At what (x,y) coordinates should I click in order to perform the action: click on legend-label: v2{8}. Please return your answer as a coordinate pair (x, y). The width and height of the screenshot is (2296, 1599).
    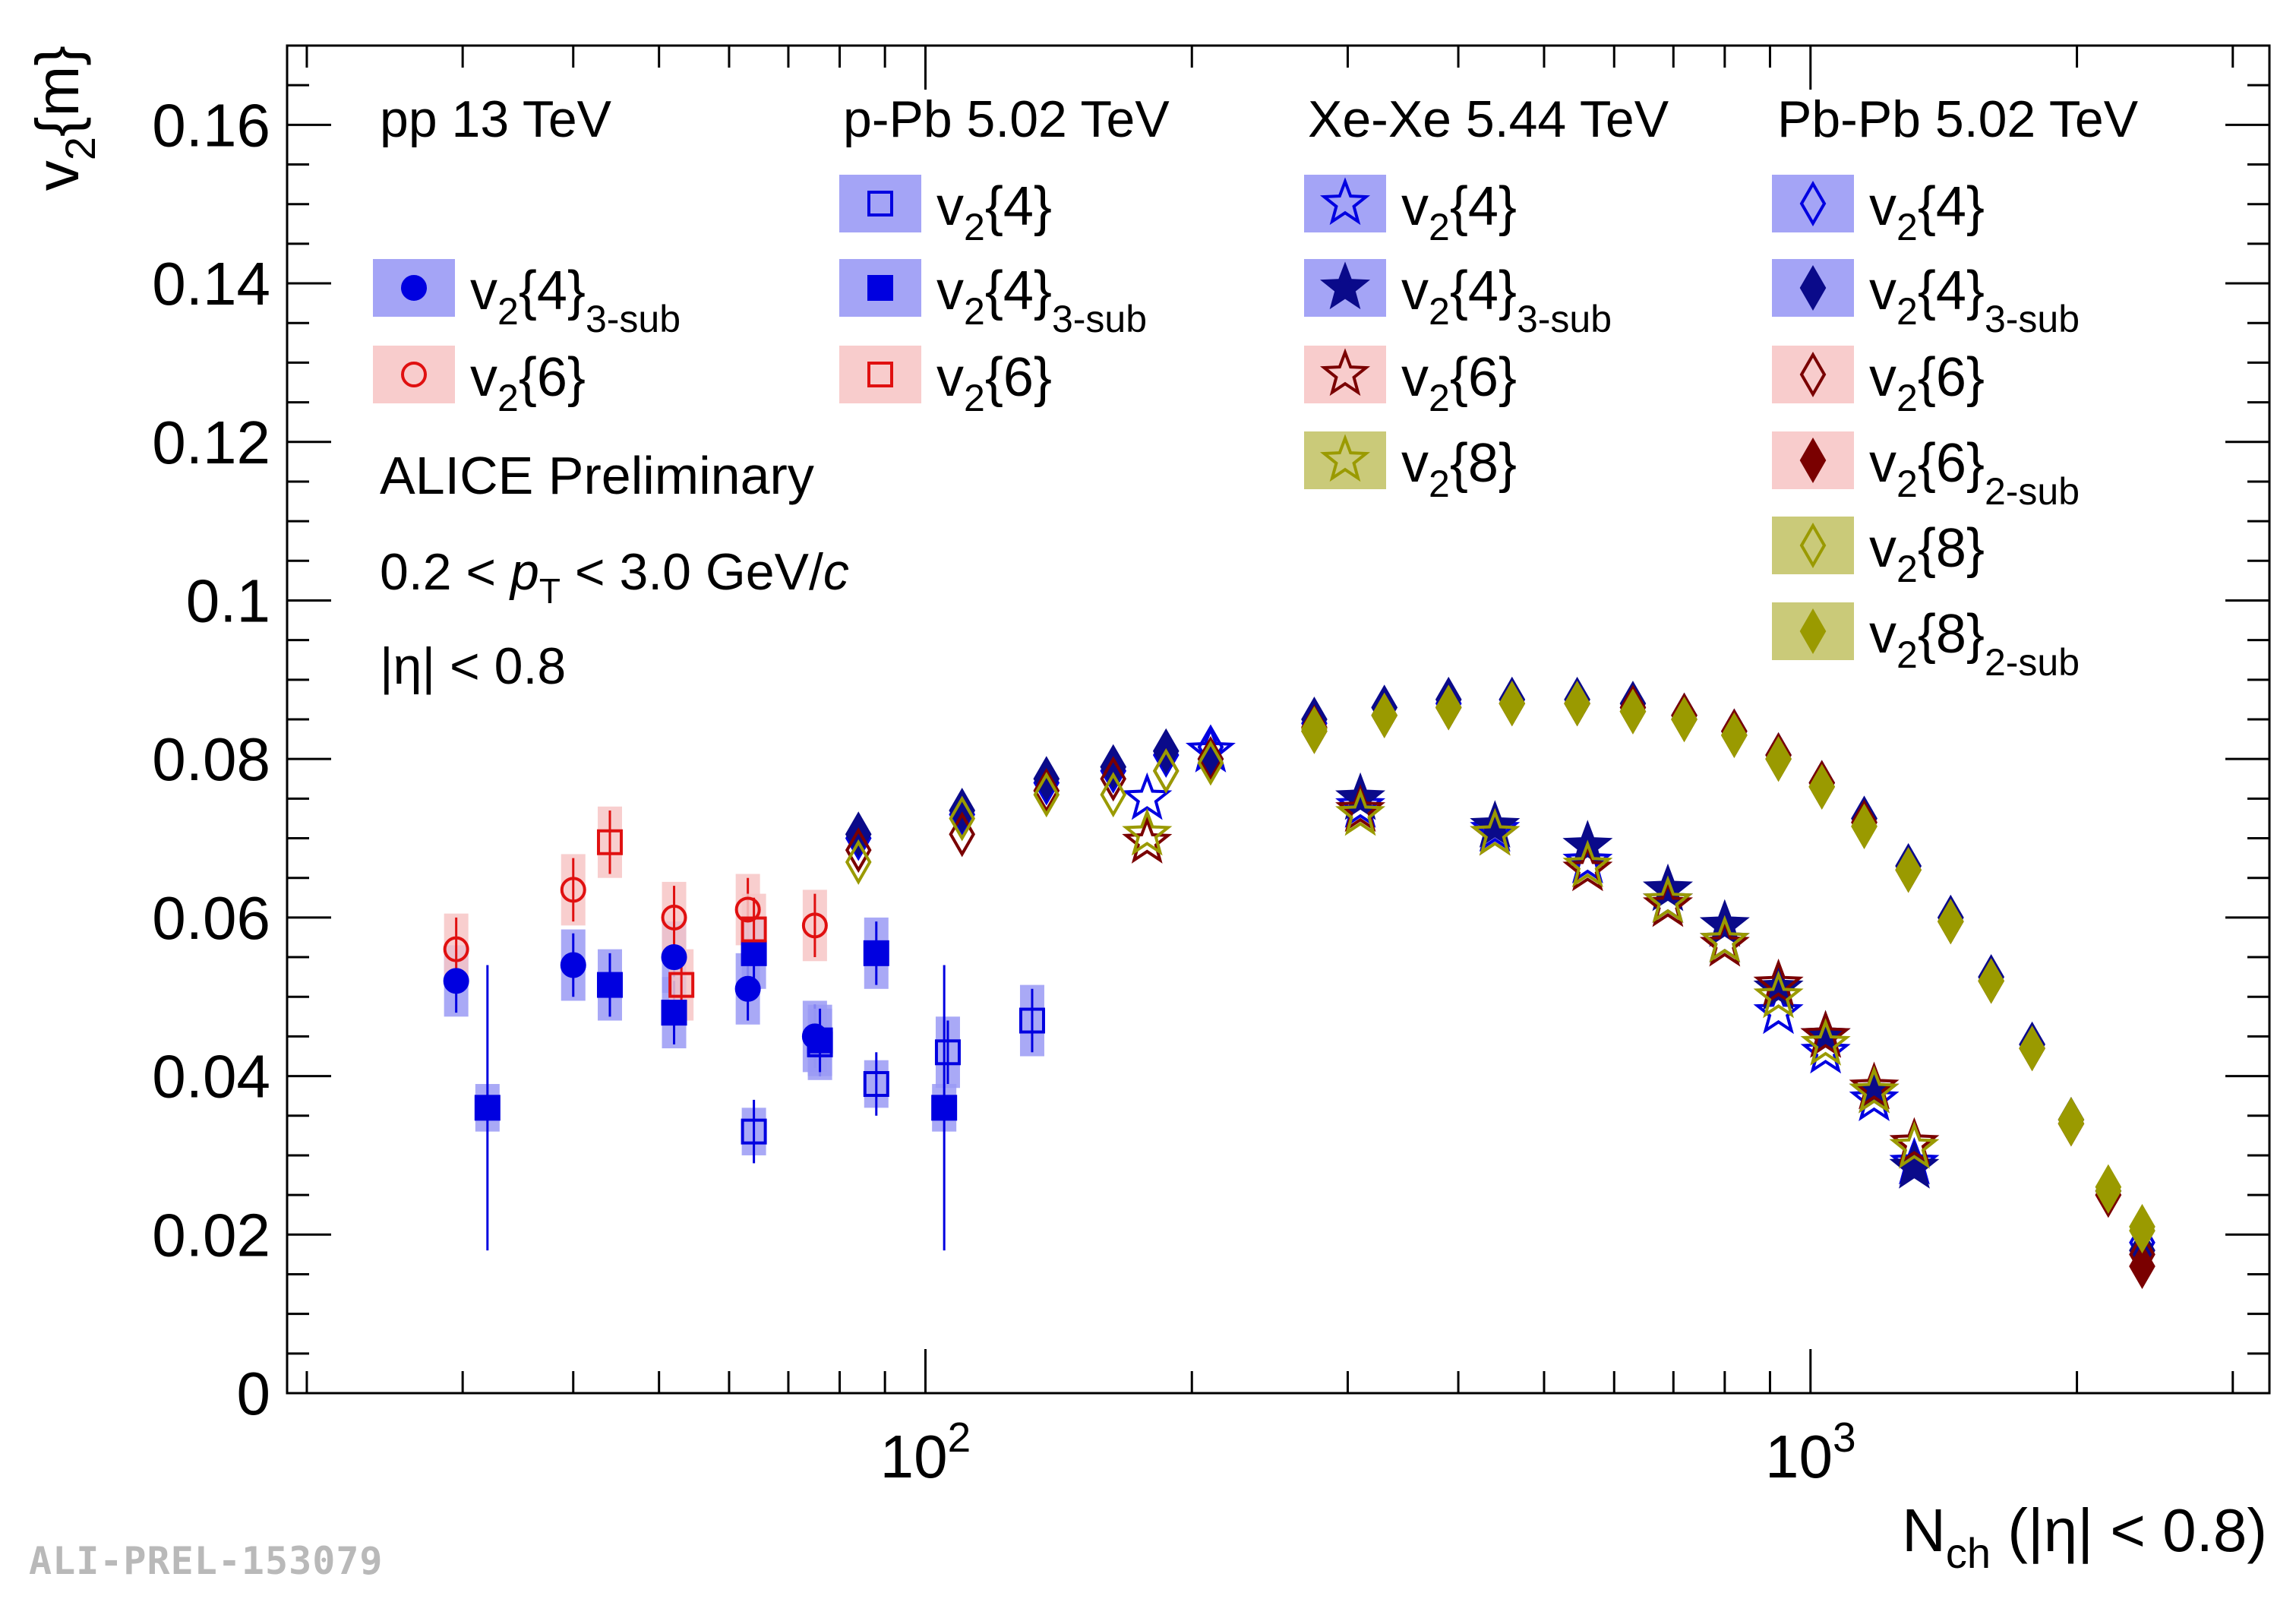
    Looking at the image, I should click on (1927, 554).